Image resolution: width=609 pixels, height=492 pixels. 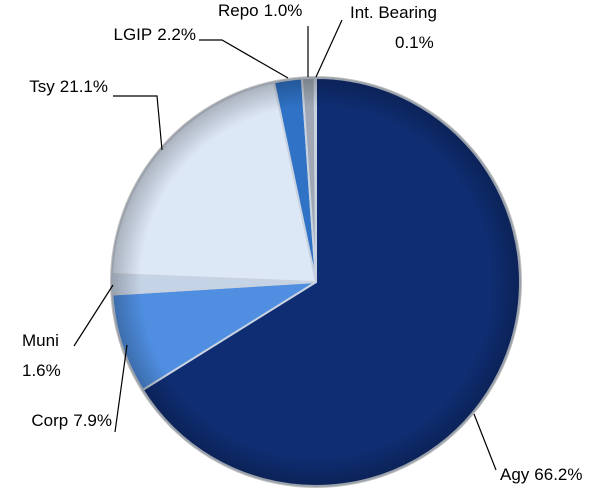 I want to click on data-label: Tsy 21.1%, so click(x=68, y=86).